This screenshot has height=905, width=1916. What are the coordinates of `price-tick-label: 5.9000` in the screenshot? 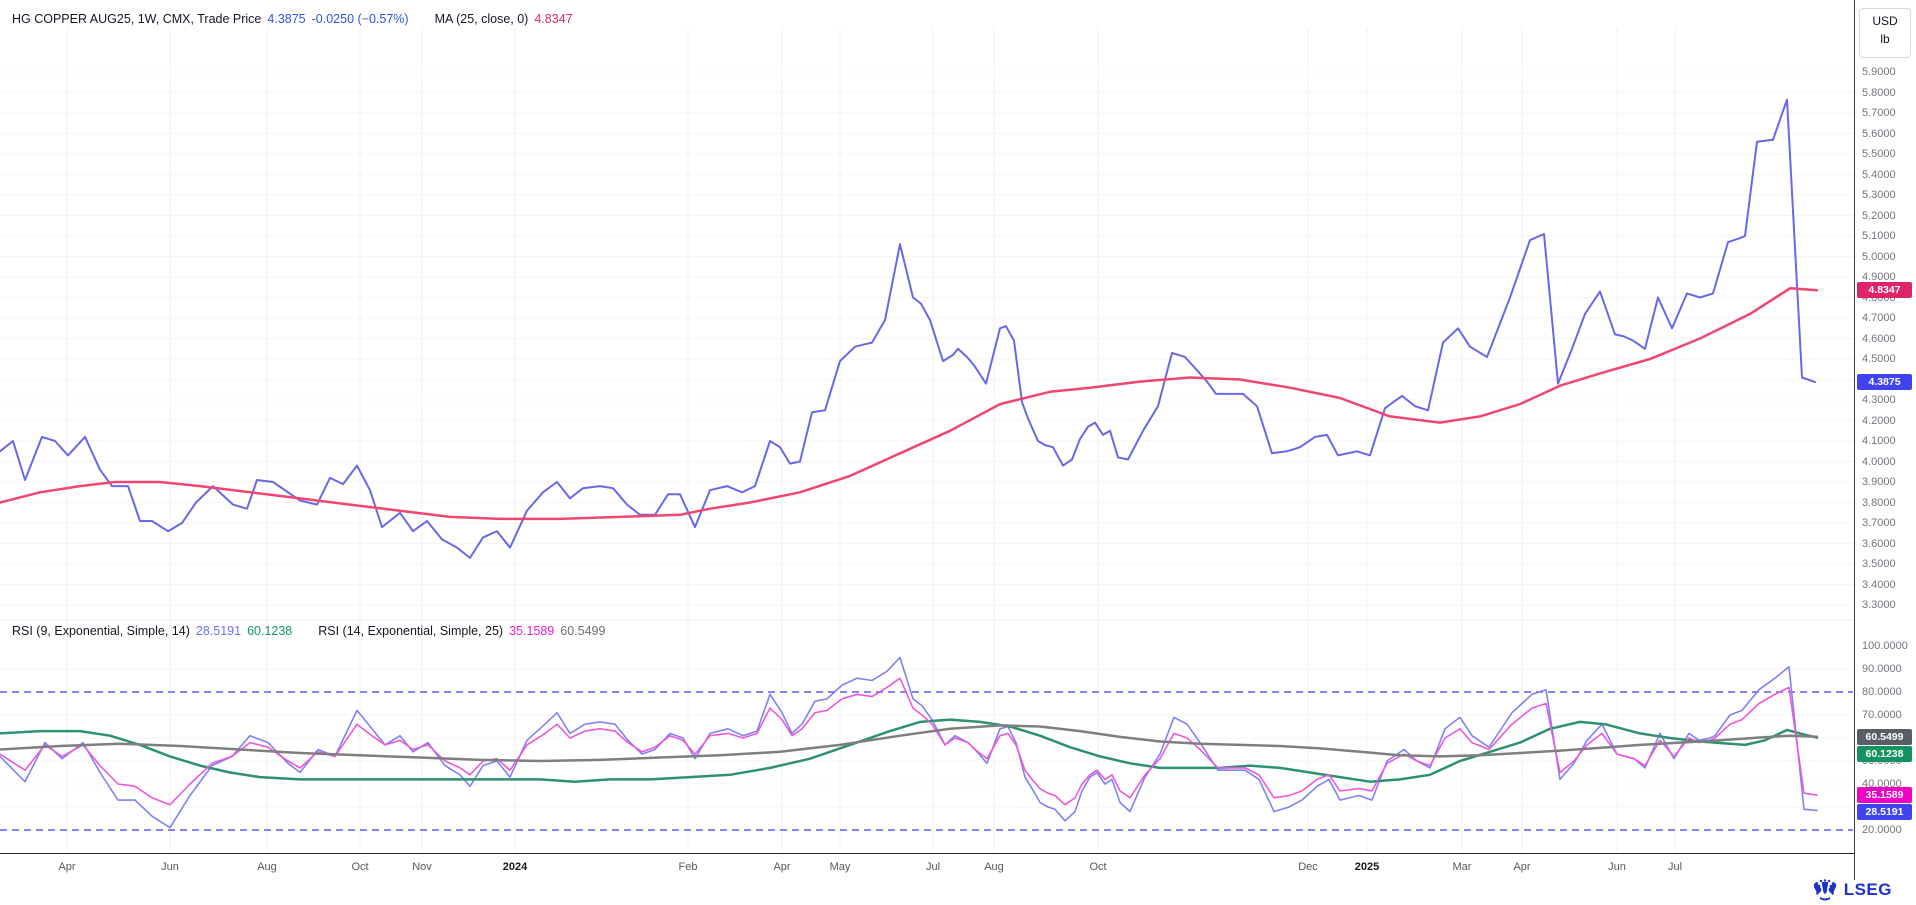 It's located at (1879, 72).